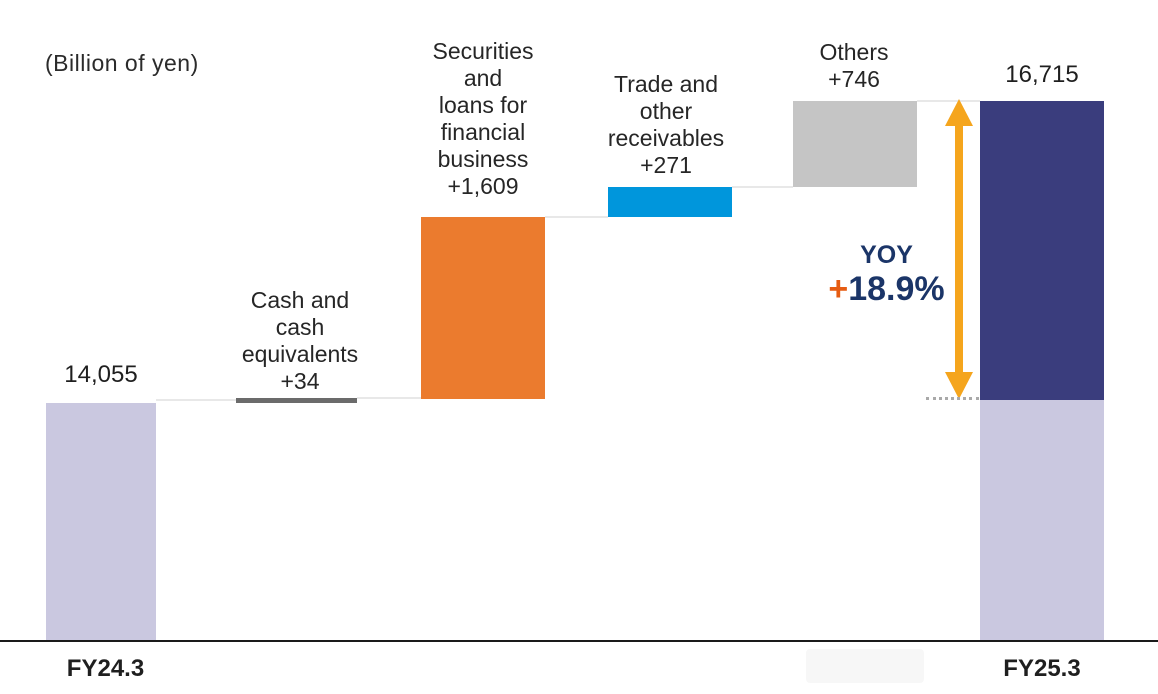  What do you see at coordinates (865, 666) in the screenshot?
I see `faded-watermark` at bounding box center [865, 666].